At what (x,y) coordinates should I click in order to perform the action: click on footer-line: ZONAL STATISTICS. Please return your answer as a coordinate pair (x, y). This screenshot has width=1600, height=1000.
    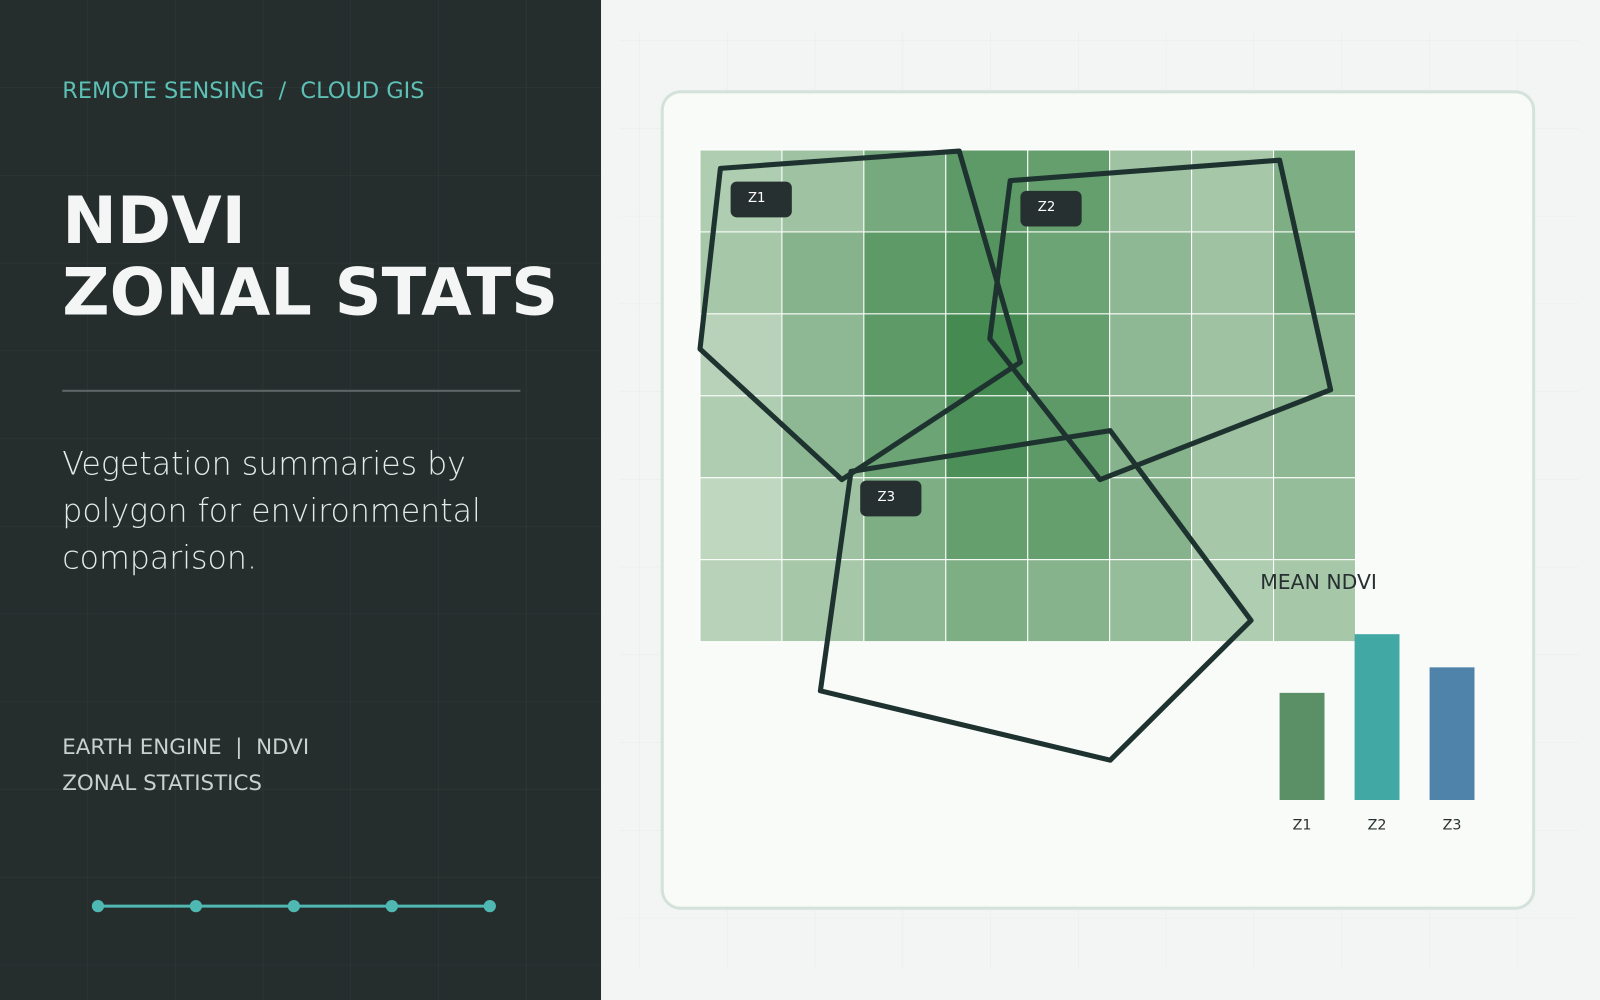
    Looking at the image, I should click on (162, 783).